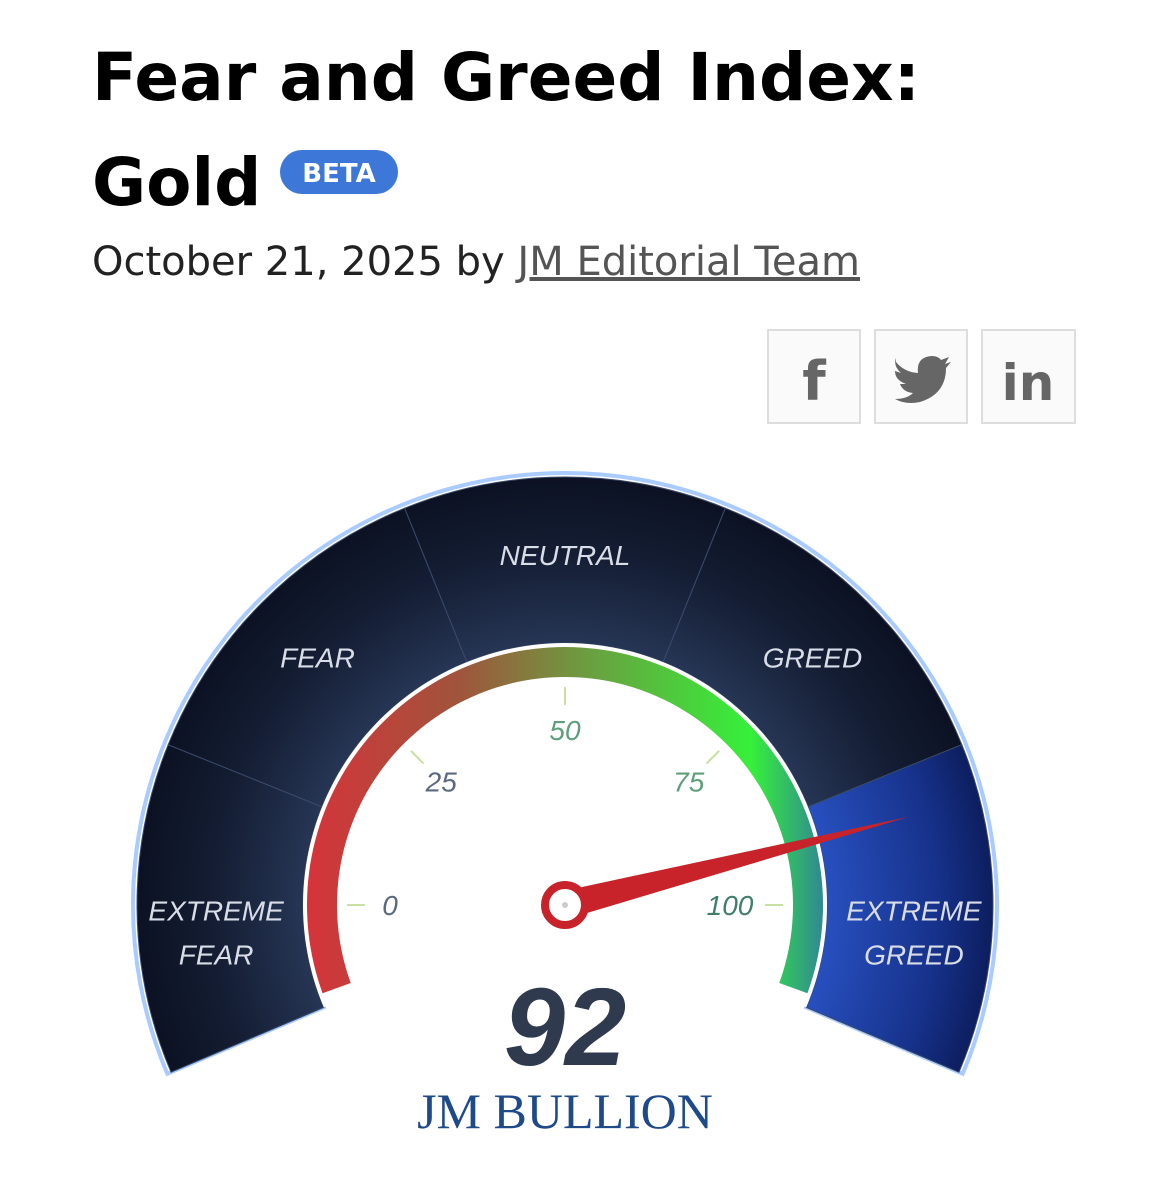 The image size is (1167, 1200). What do you see at coordinates (565, 1027) in the screenshot?
I see `value: 92` at bounding box center [565, 1027].